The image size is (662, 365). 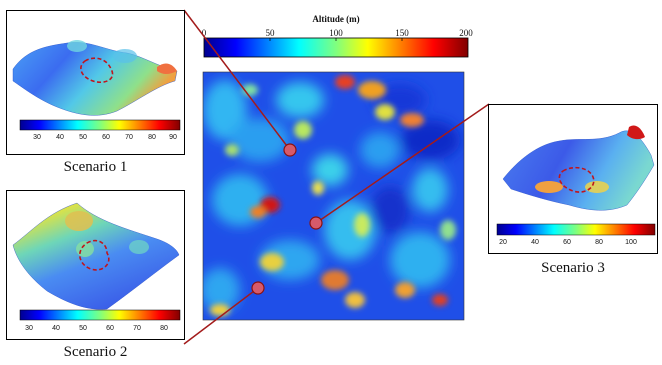 What do you see at coordinates (95, 167) in the screenshot?
I see `scenario-1-caption: Scenario 1` at bounding box center [95, 167].